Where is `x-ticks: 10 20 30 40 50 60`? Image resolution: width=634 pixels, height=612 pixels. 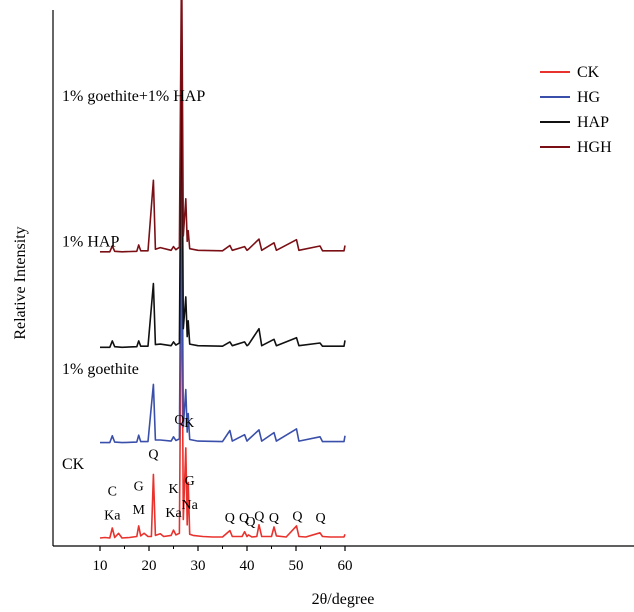
x-ticks: 10 20 30 40 50 60 is located at coordinates (223, 560).